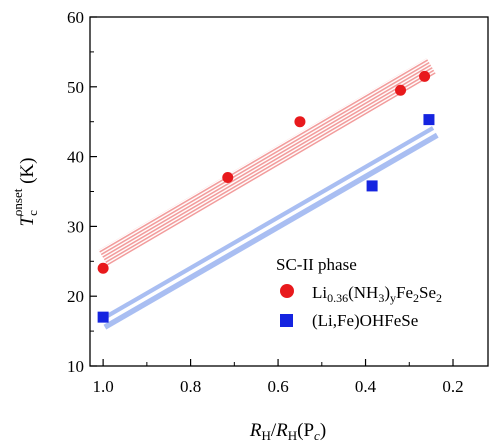 The width and height of the screenshot is (500, 446). Describe the element at coordinates (277, 386) in the screenshot. I see `x-tick-label: 0.6` at that location.